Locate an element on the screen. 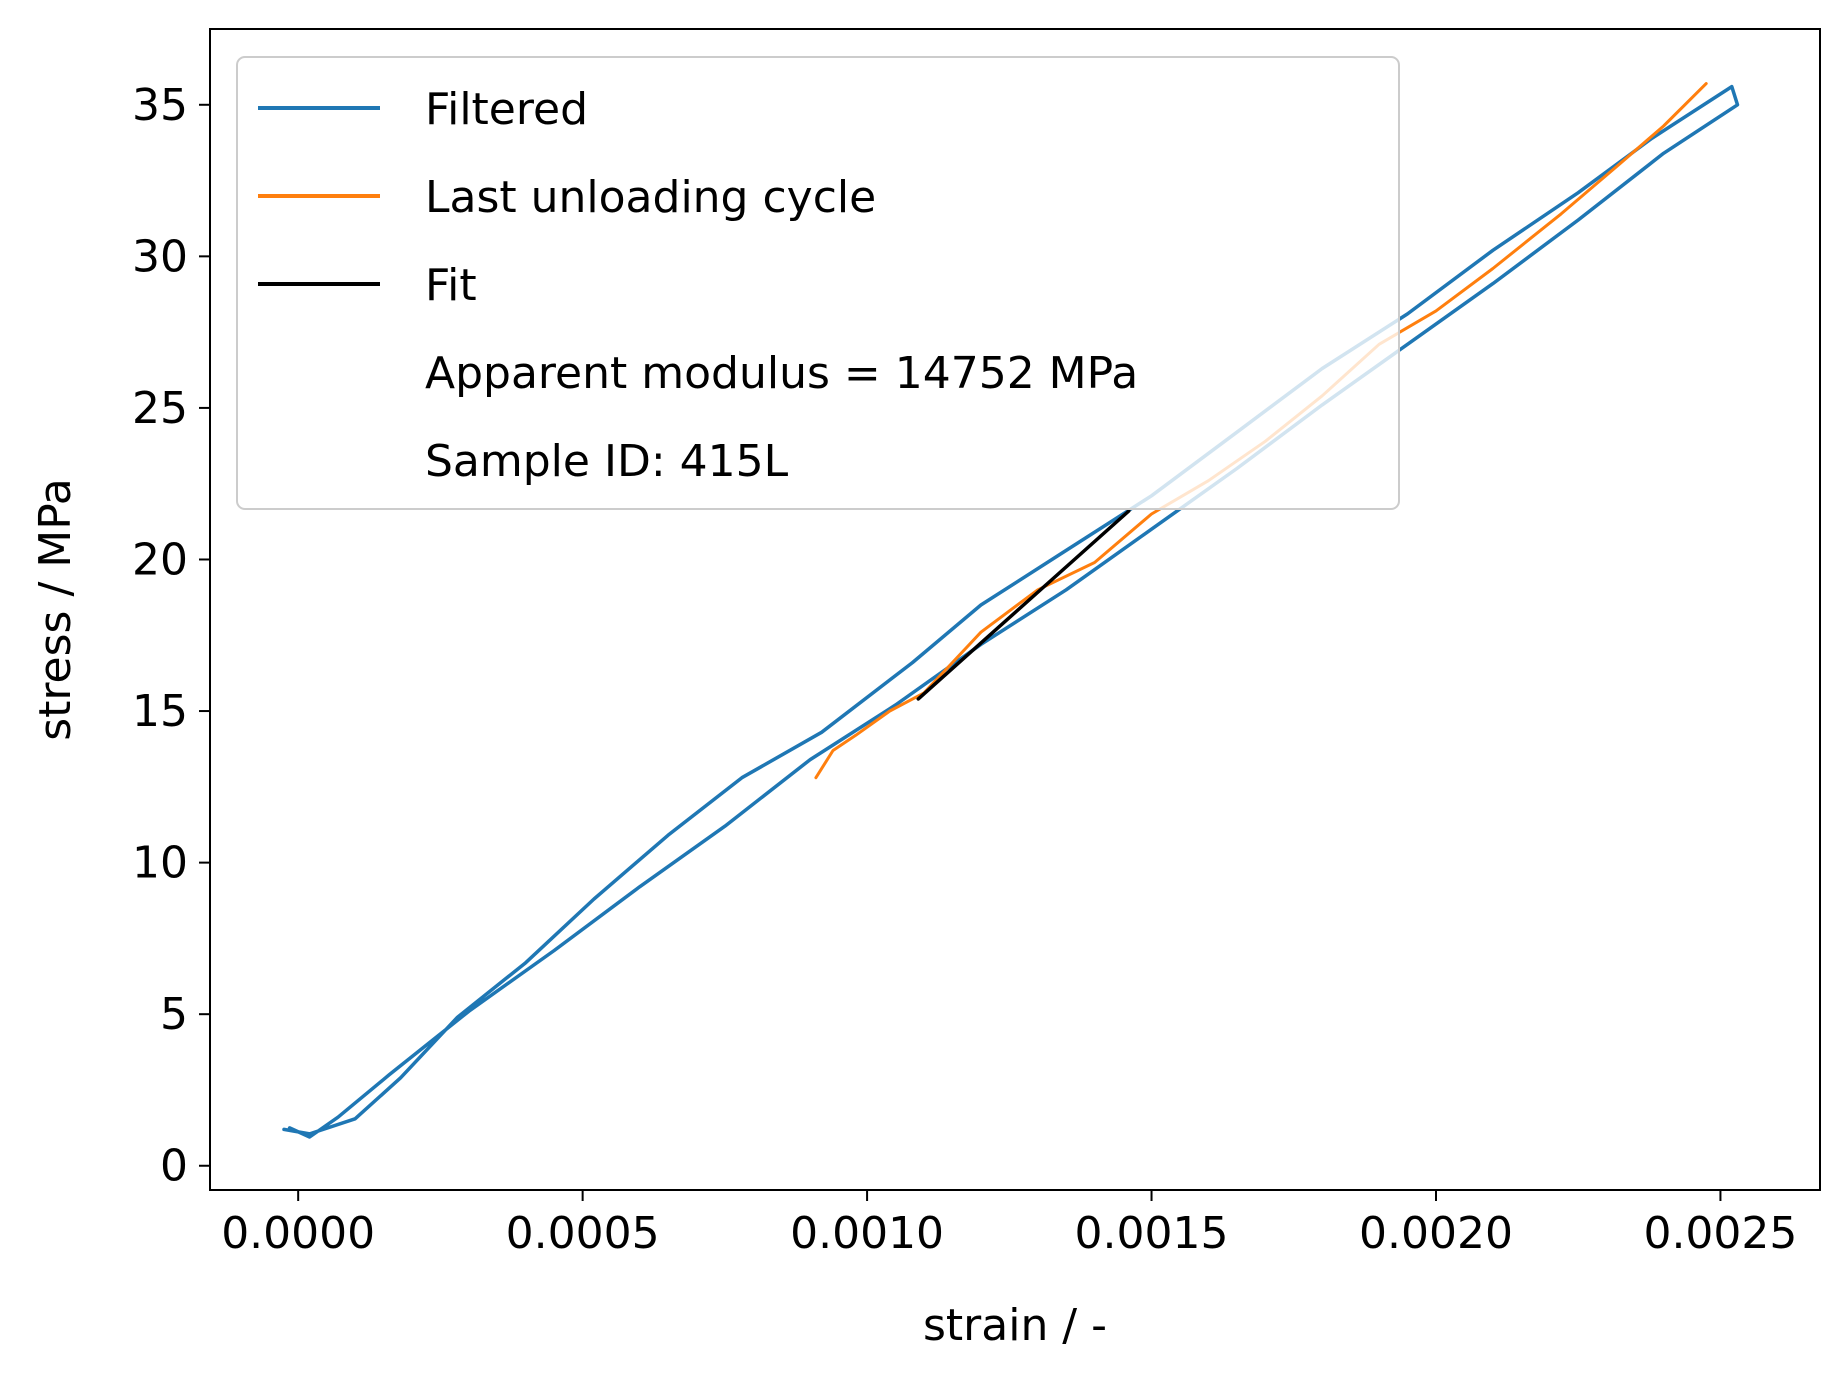  y-tick-label: 25 is located at coordinates (160, 408).